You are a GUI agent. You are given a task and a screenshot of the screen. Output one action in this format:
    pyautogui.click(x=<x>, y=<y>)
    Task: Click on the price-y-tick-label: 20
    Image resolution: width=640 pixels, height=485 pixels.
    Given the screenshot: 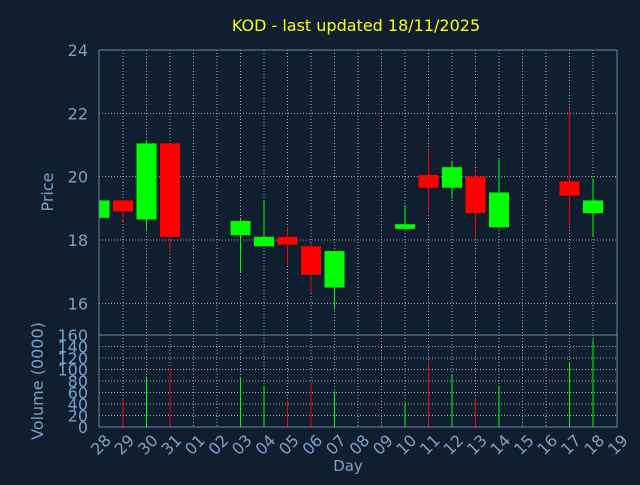 What is the action you would take?
    pyautogui.click(x=78, y=177)
    